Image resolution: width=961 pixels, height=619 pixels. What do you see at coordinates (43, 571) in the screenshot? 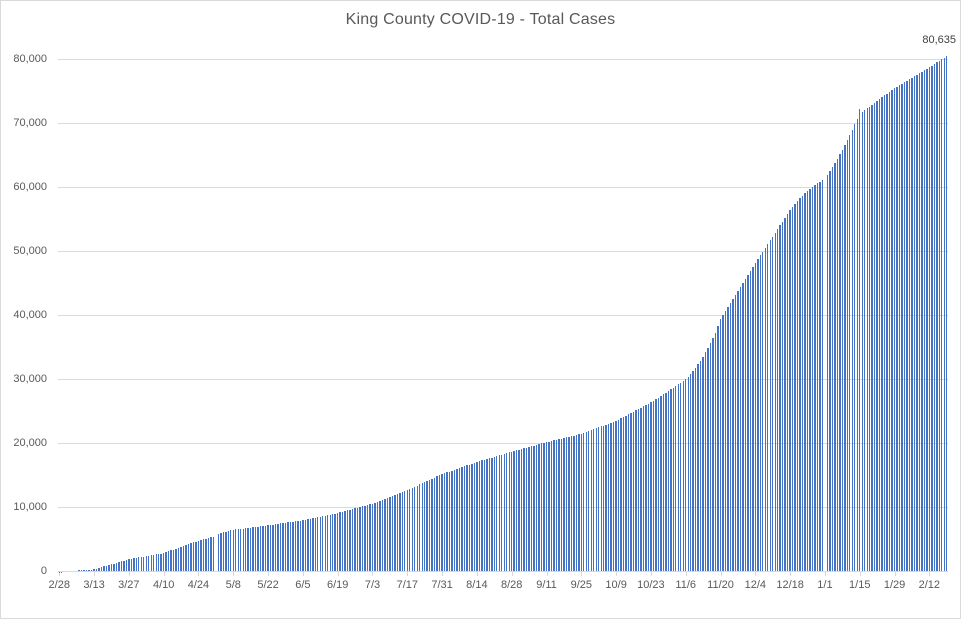
I see `y-tick-label: 0` at bounding box center [43, 571].